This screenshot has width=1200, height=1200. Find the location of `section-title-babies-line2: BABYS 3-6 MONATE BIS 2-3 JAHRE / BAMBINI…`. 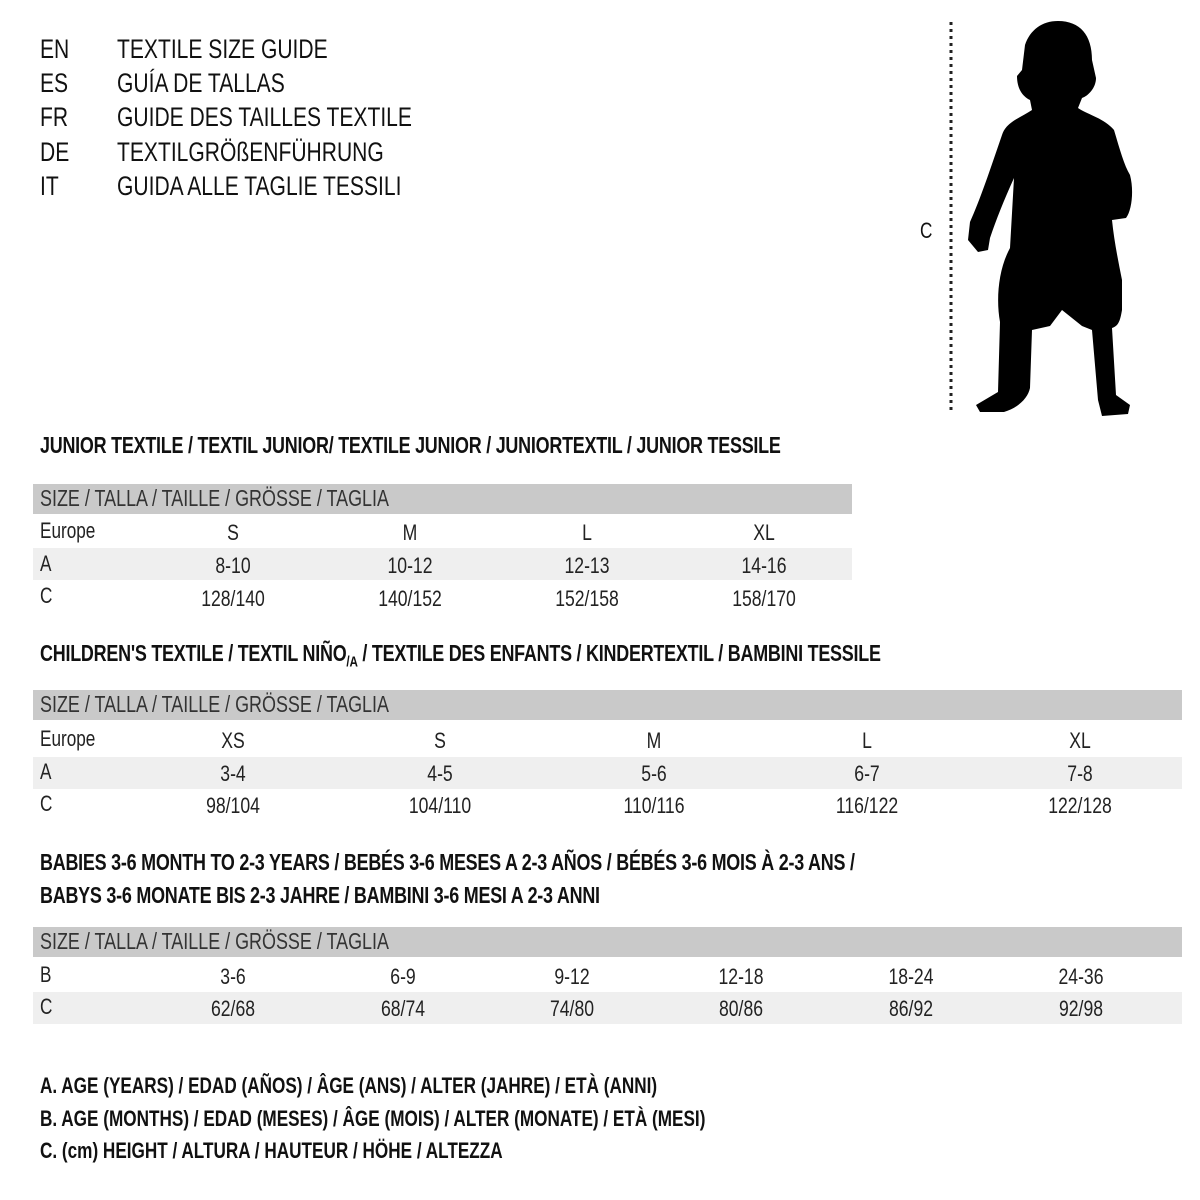

section-title-babies-line2: BABYS 3-6 MONATE BIS 2-3 JAHRE / BAMBINI… is located at coordinates (320, 895).